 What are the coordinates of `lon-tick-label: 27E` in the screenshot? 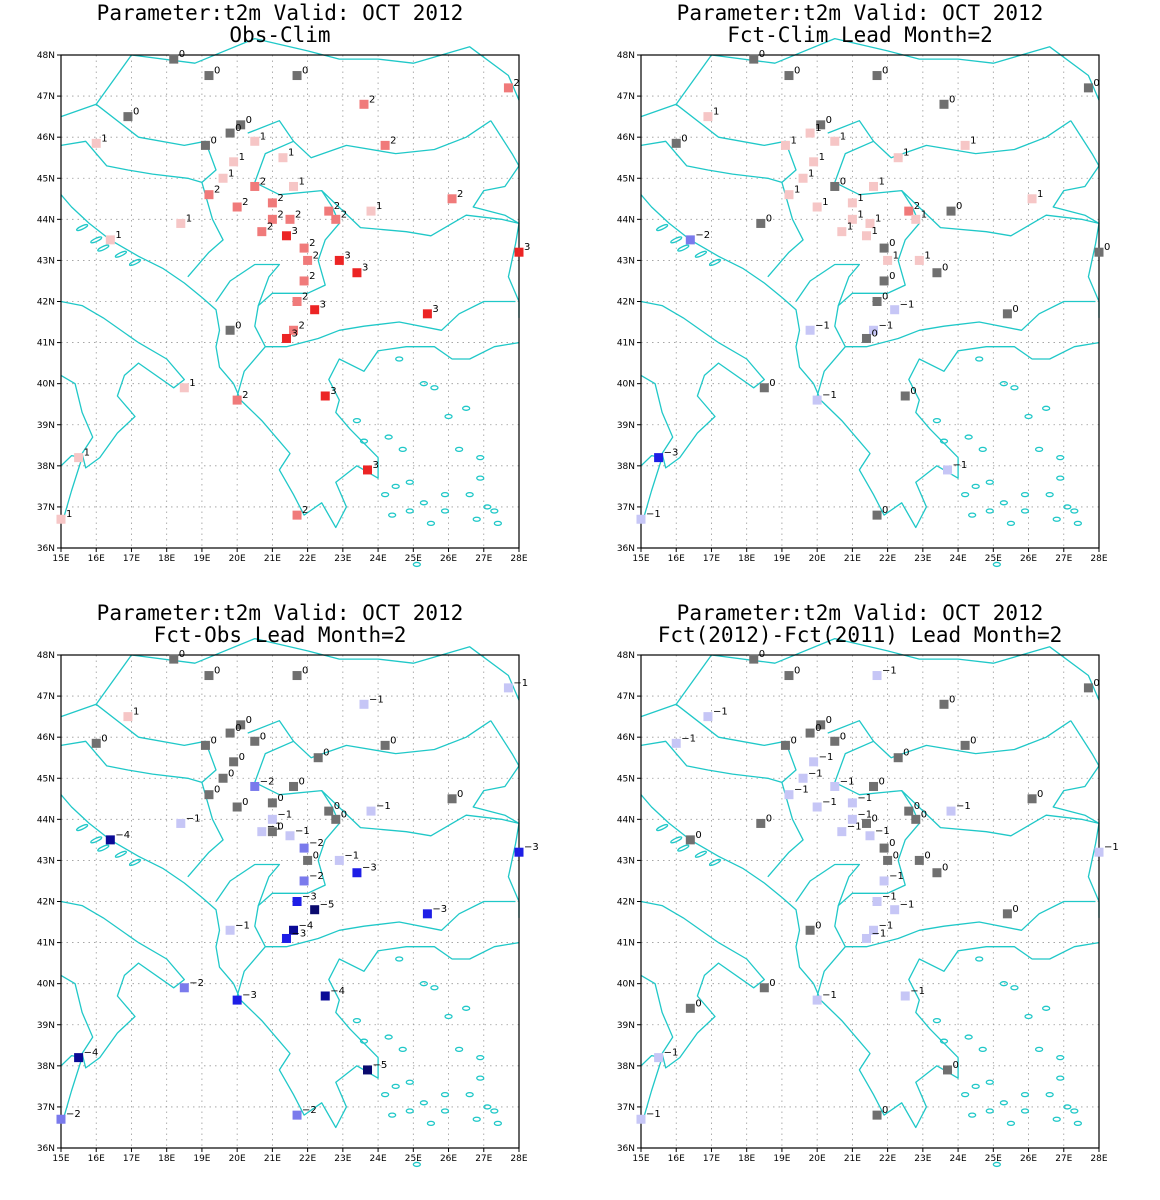 It's located at (1063, 559).